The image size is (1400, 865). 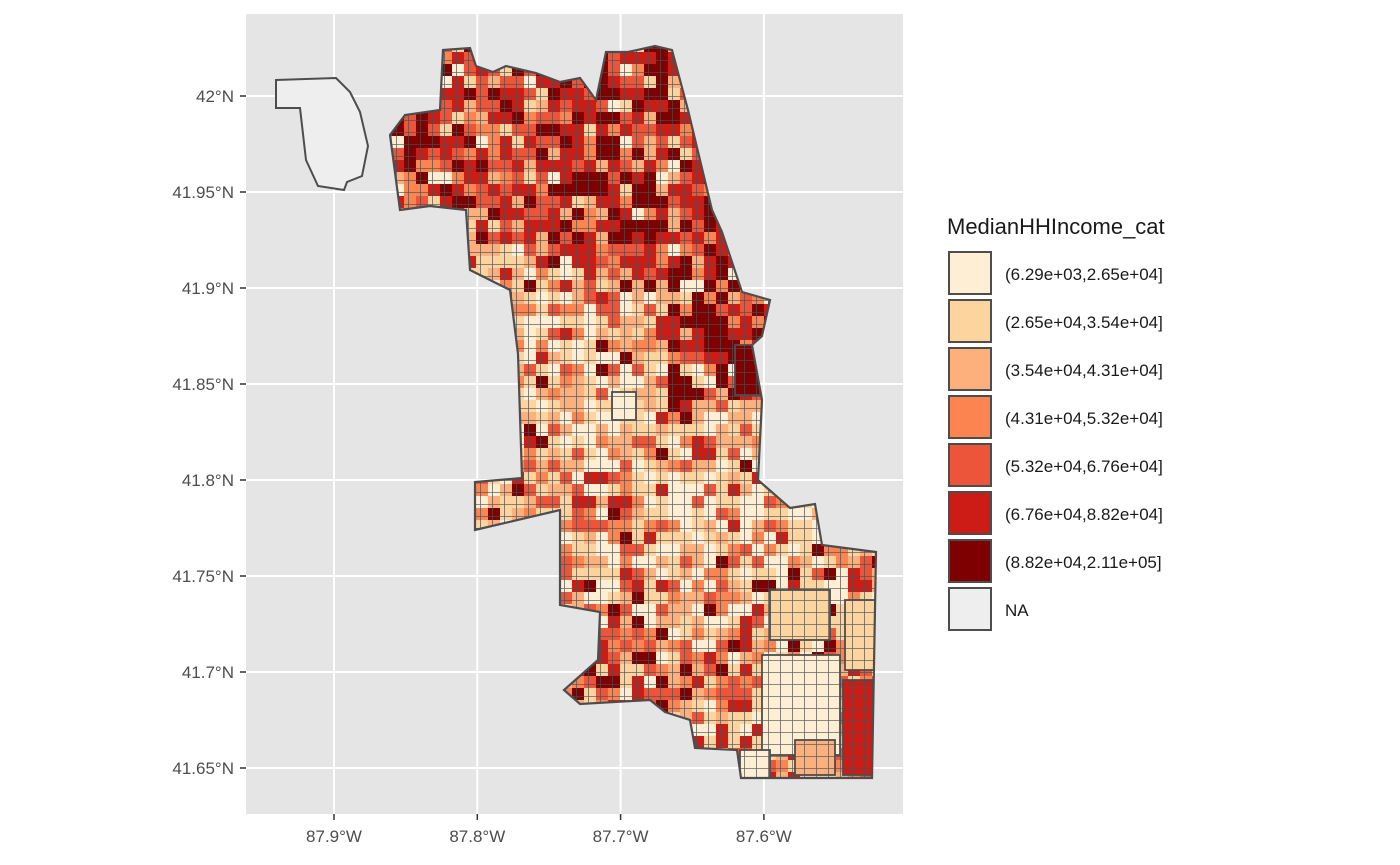 I want to click on legend-label: (8.82e+04,2.11e+05], so click(x=1083, y=562).